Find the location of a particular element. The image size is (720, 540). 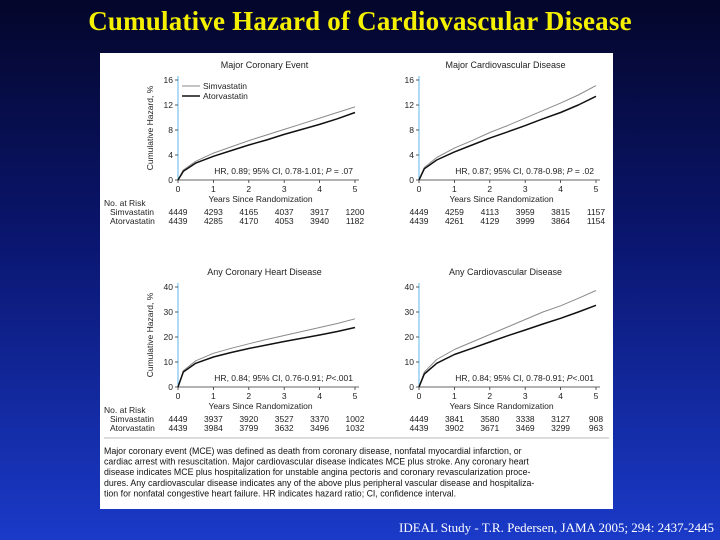

risk-value: 1002 is located at coordinates (355, 419).